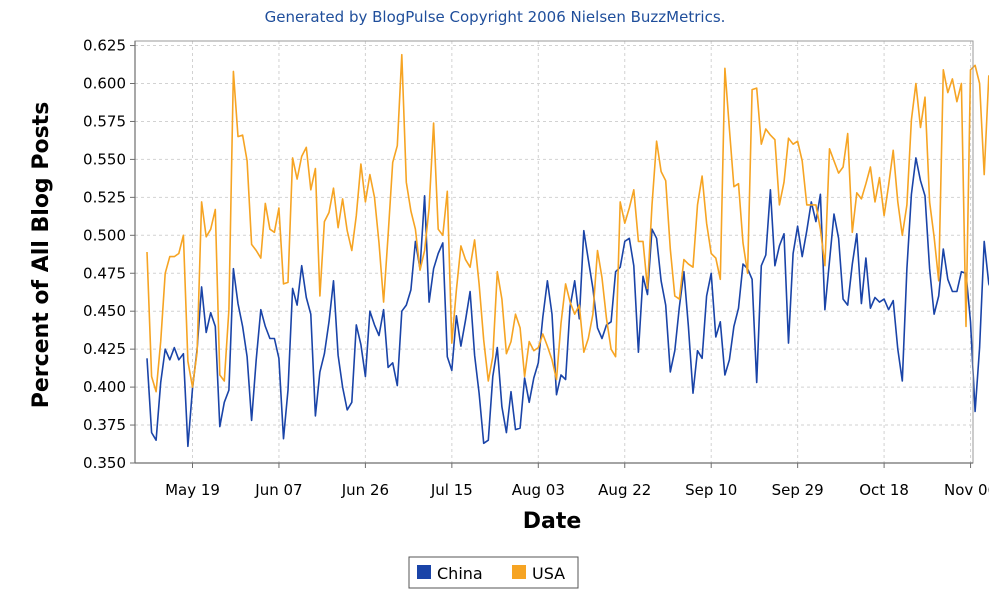 This screenshot has height=593, width=989. What do you see at coordinates (192, 490) in the screenshot?
I see `x-tick-label: May 19` at bounding box center [192, 490].